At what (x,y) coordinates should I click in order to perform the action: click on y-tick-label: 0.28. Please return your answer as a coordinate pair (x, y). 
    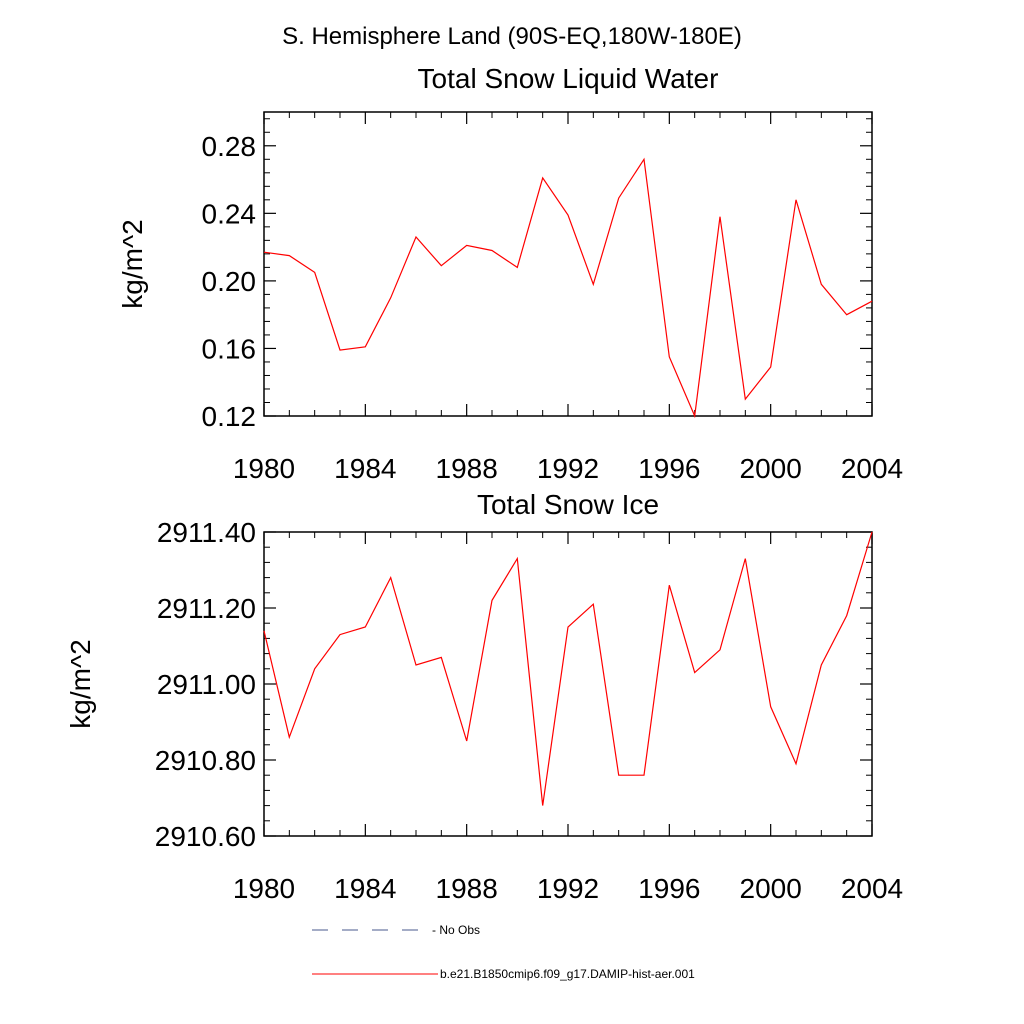
    Looking at the image, I should click on (229, 146).